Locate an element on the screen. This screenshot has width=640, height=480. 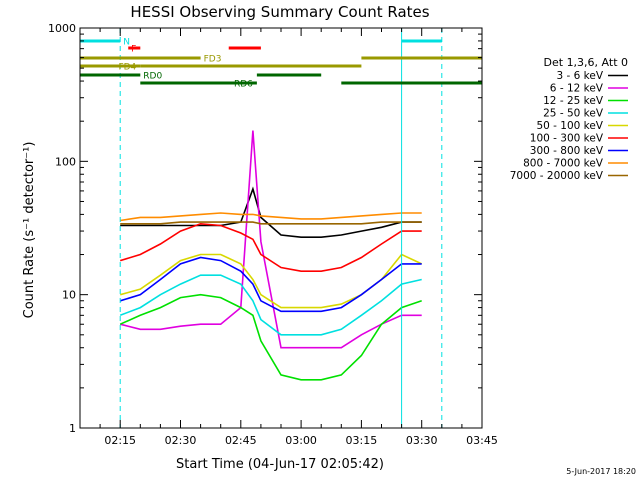
x-tick-label-6: 03:45 is located at coordinates (482, 440).